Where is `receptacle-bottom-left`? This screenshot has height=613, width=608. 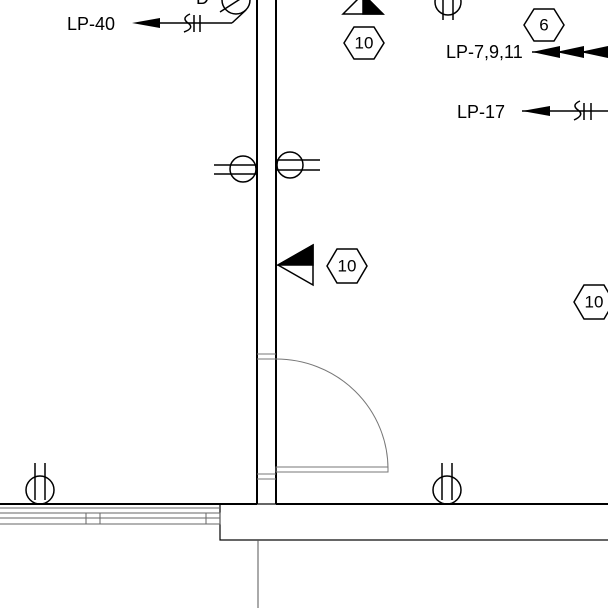
receptacle-bottom-left is located at coordinates (40, 484).